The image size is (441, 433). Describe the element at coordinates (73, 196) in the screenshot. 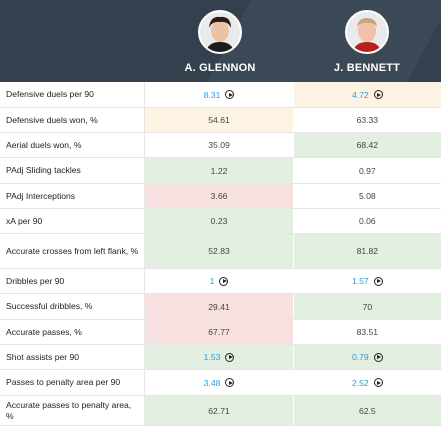

I see `stat-label: PAdj Interceptions` at that location.